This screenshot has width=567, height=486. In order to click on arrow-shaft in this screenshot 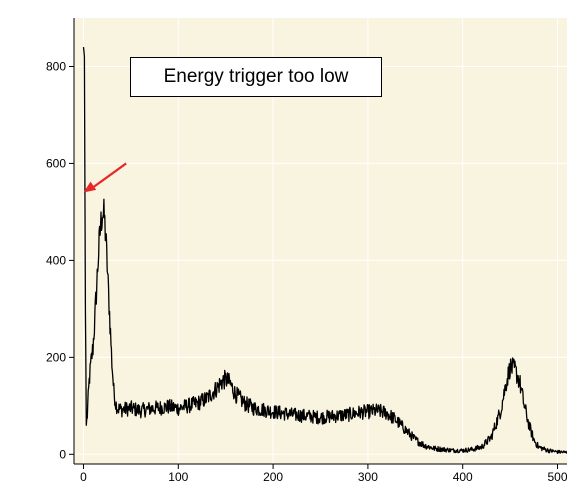, I will do `click(108, 176)`.